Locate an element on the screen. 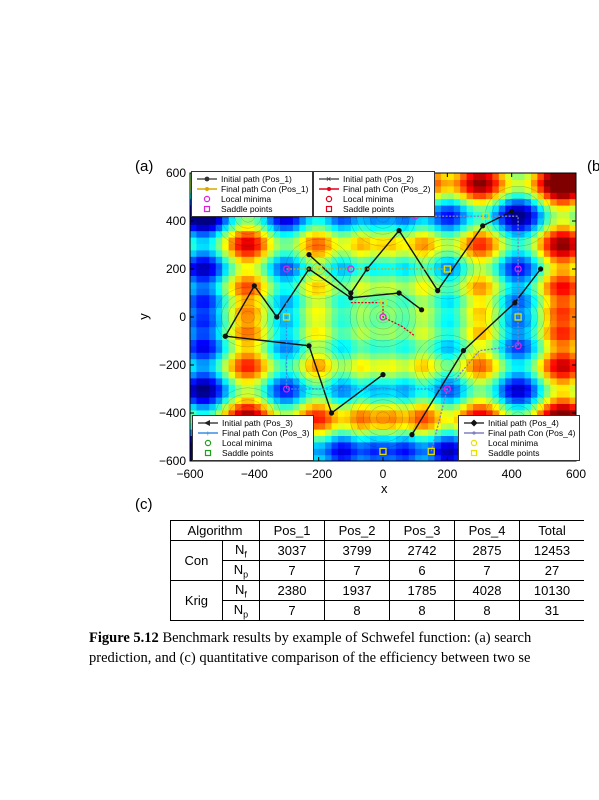 The height and width of the screenshot is (800, 599). table-header-row: Algorithm Pos_1 Pos_2 Pos_3 Pos_4 Total is located at coordinates (377, 530).